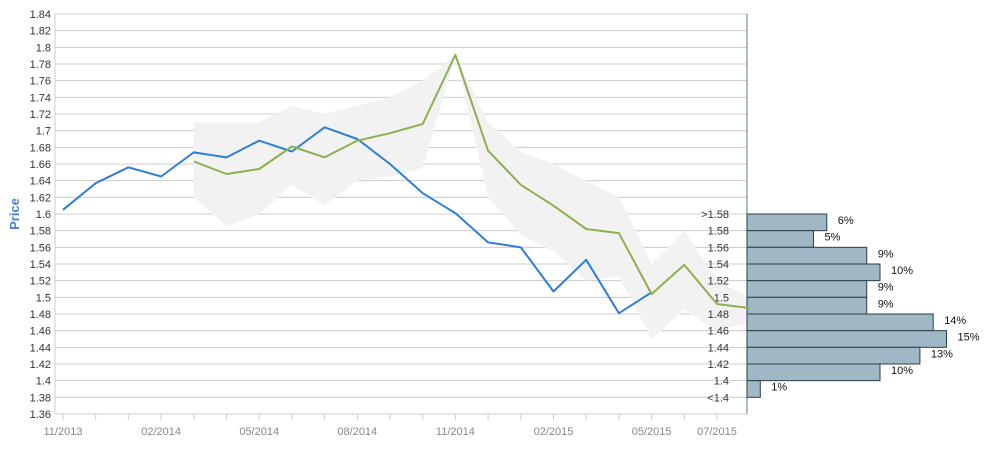  What do you see at coordinates (40, 365) in the screenshot?
I see `y-tick-label: 1.42` at bounding box center [40, 365].